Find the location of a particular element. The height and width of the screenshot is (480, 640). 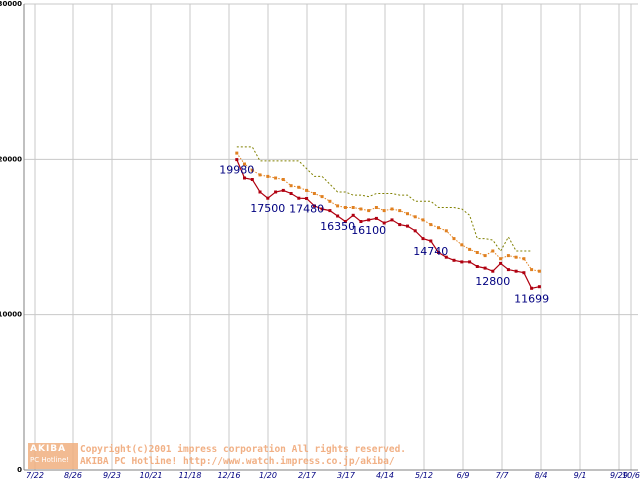

y-tick-label: 0 is located at coordinates (19, 470).